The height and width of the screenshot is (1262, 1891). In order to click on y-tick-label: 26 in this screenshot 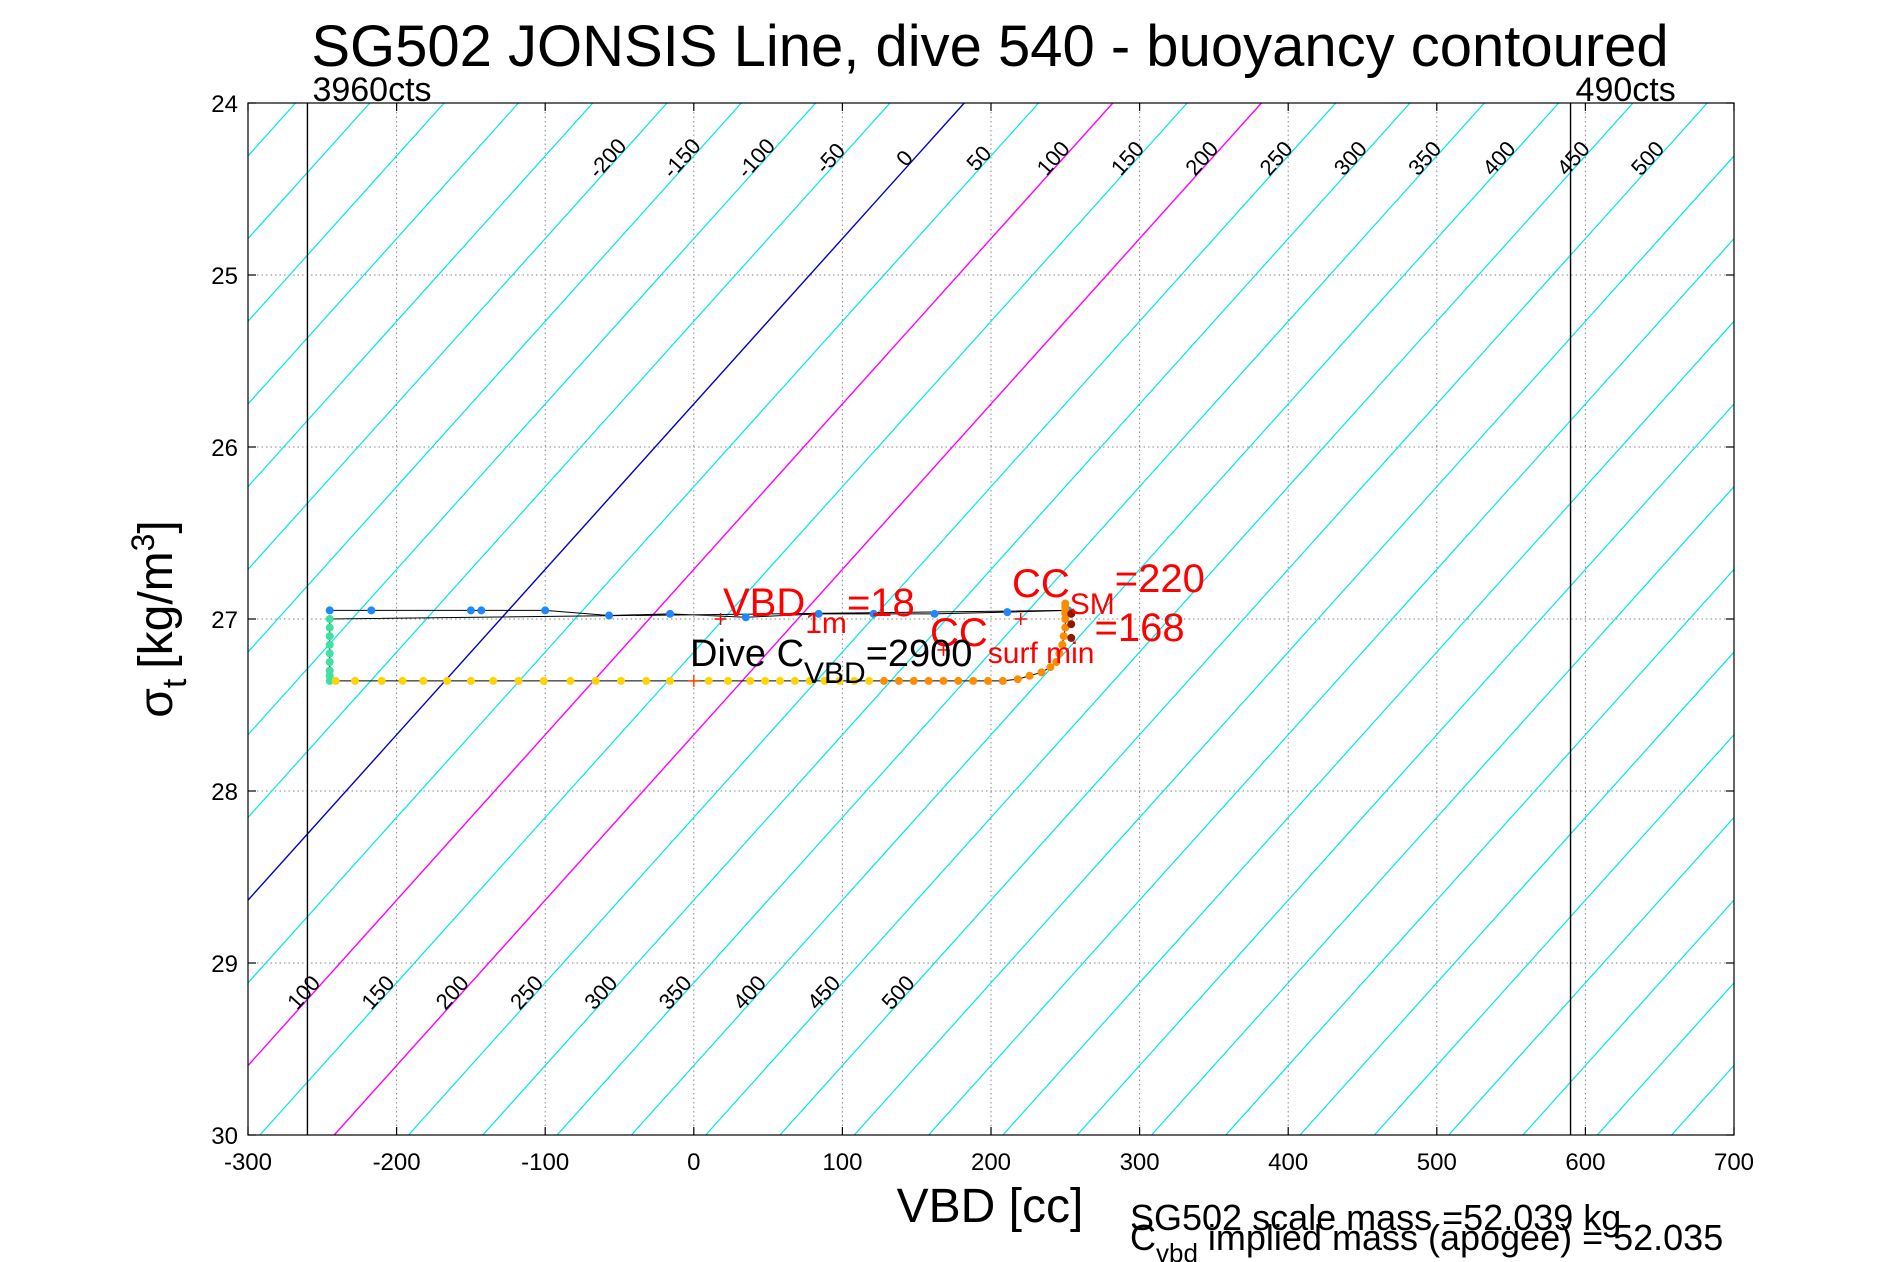, I will do `click(224, 448)`.